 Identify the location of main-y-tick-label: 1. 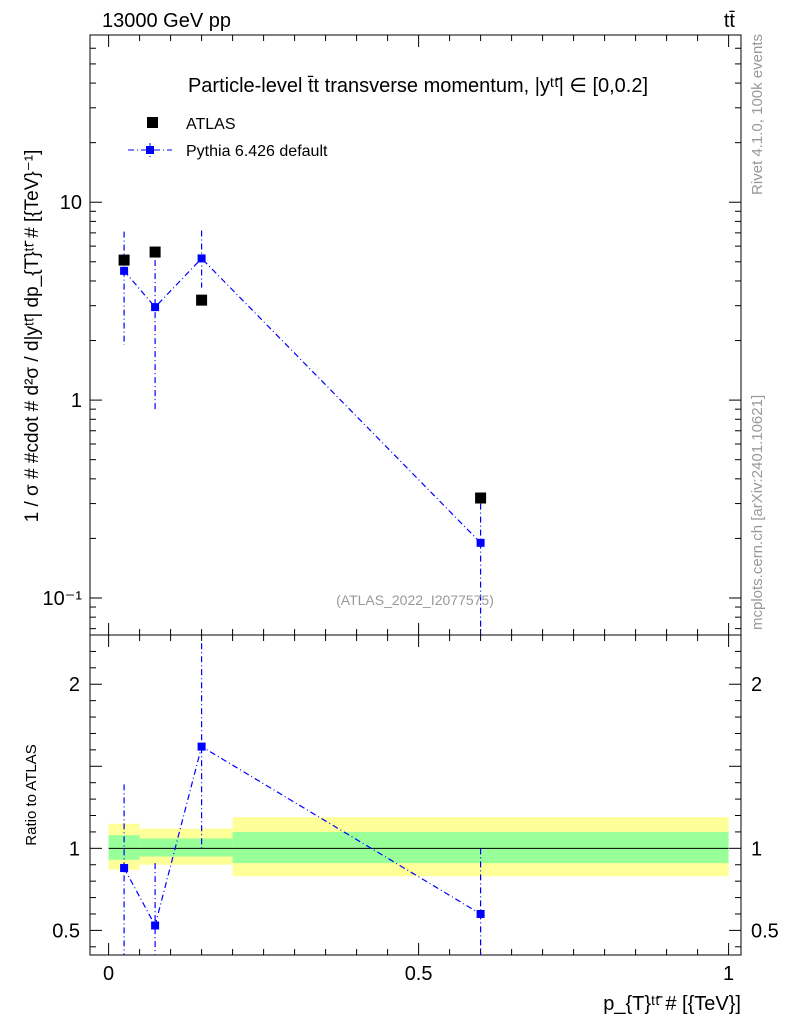
(76, 401).